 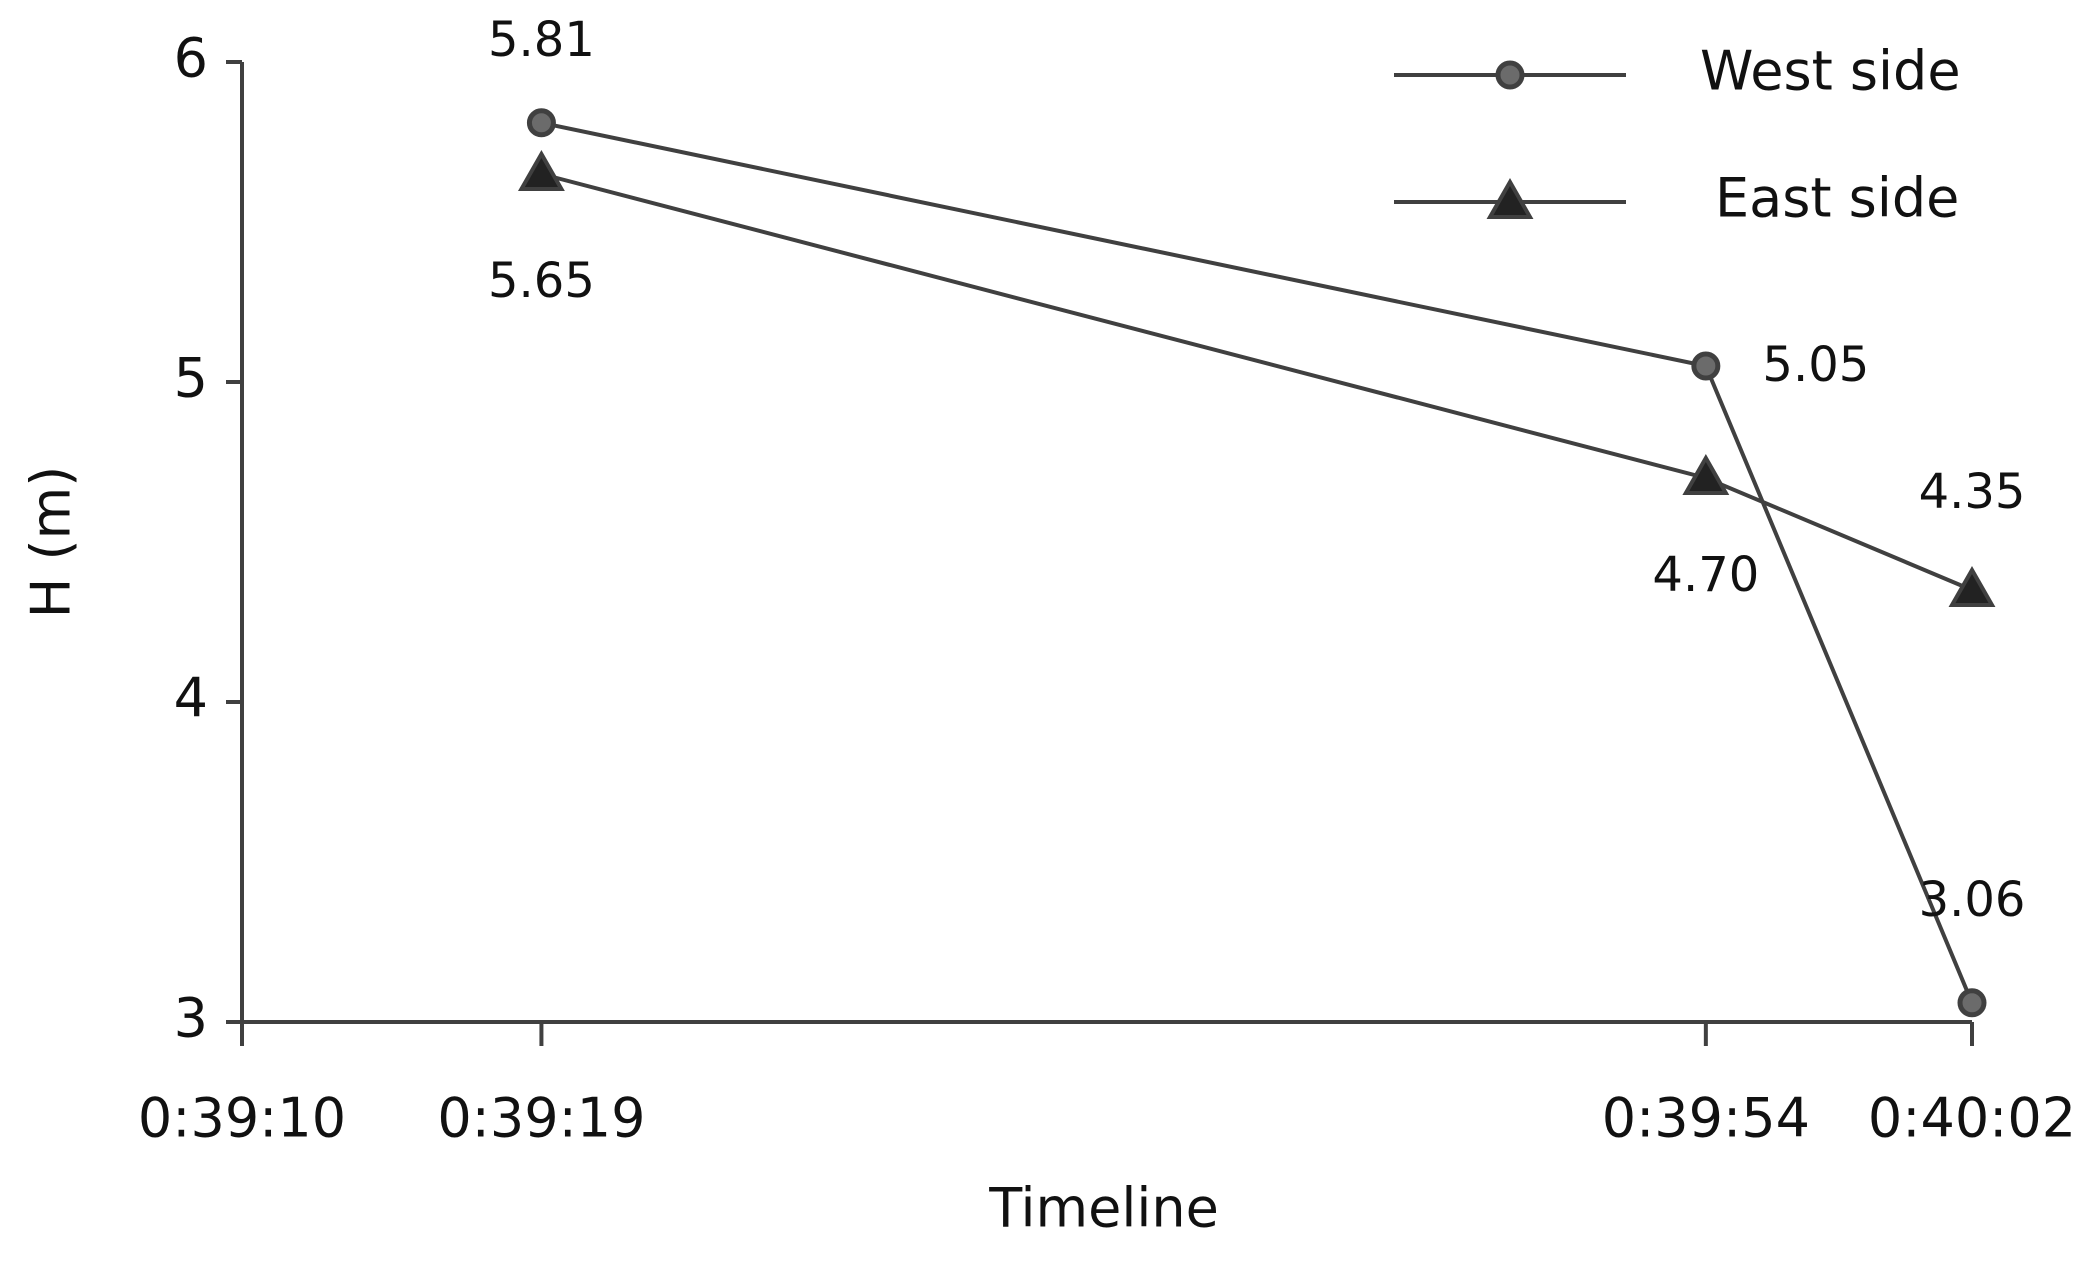 What do you see at coordinates (191, 1018) in the screenshot?
I see `y-tick-label: 3` at bounding box center [191, 1018].